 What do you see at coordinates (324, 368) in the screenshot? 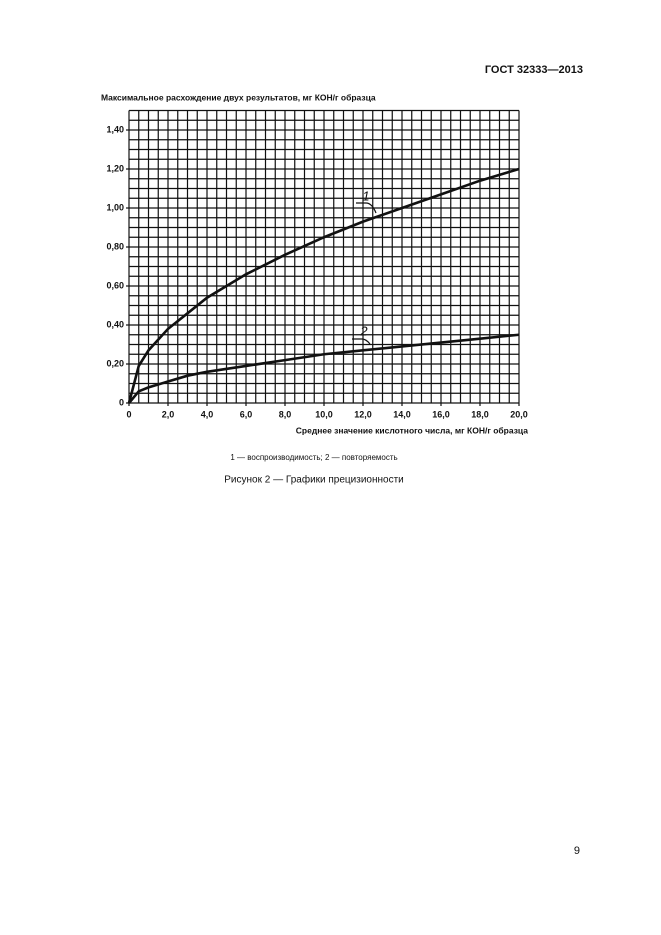
I see `curve` at bounding box center [324, 368].